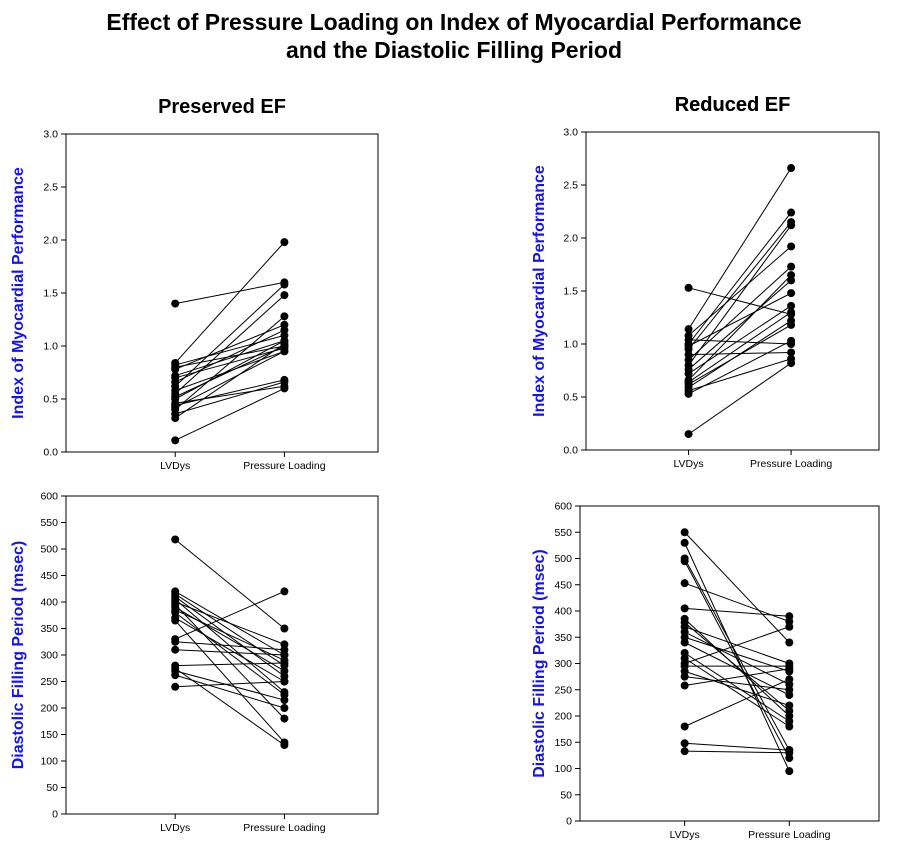  What do you see at coordinates (49, 523) in the screenshot?
I see `y-tick-label: 550` at bounding box center [49, 523].